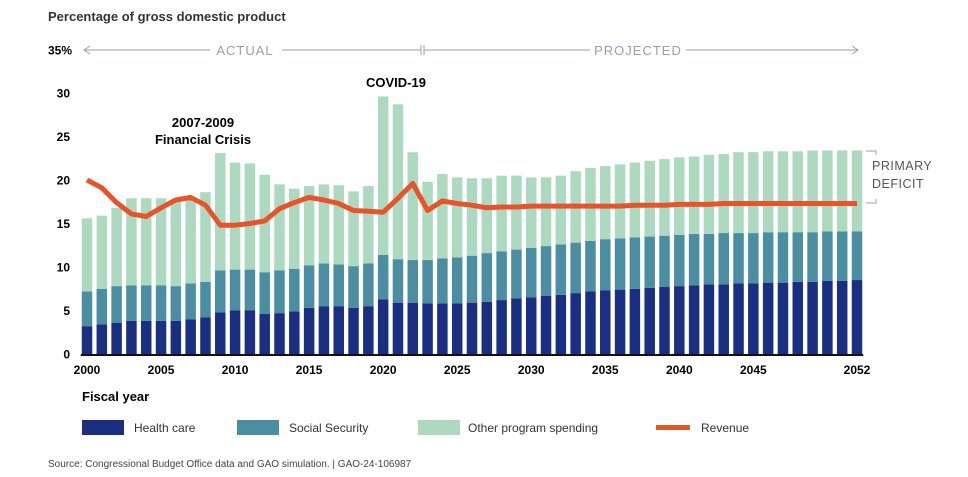 This screenshot has height=477, width=968. Describe the element at coordinates (605, 370) in the screenshot. I see `x-tick-label: 2035` at that location.